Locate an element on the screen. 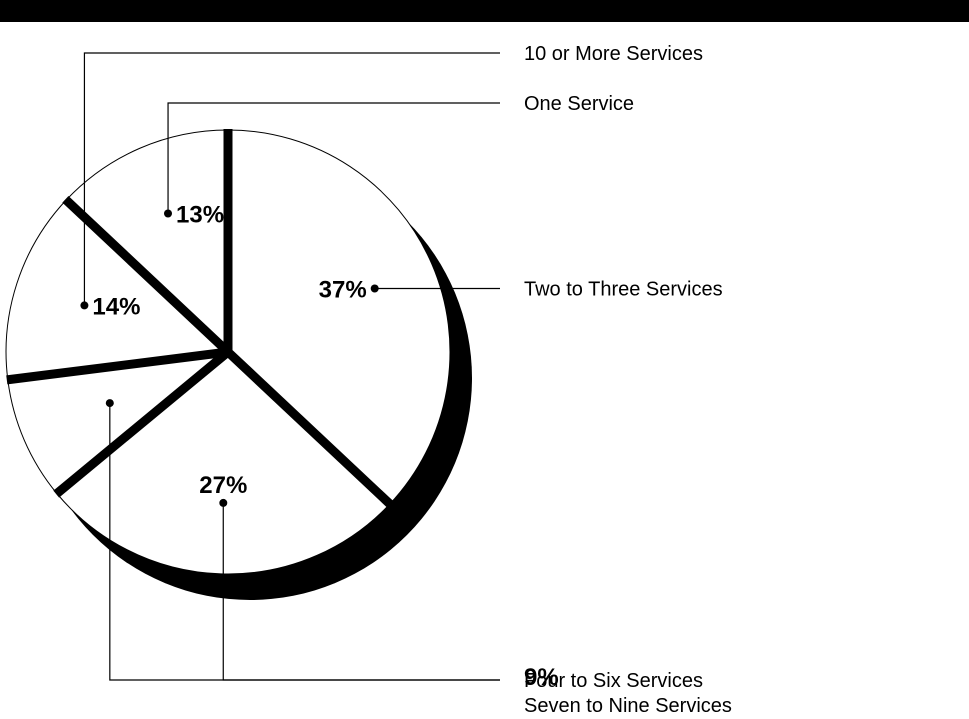  pie-slice-two-to-three-services is located at coordinates (339, 317).